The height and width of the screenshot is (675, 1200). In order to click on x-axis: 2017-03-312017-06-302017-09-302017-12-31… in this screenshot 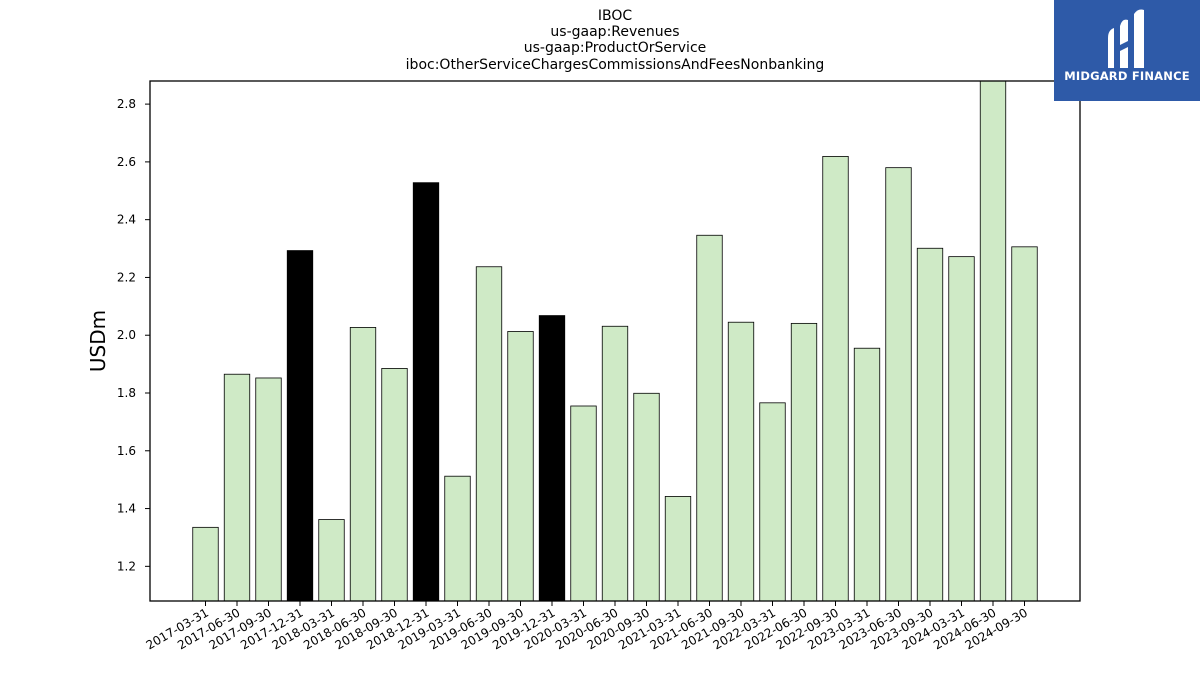, I will do `click(587, 626)`.